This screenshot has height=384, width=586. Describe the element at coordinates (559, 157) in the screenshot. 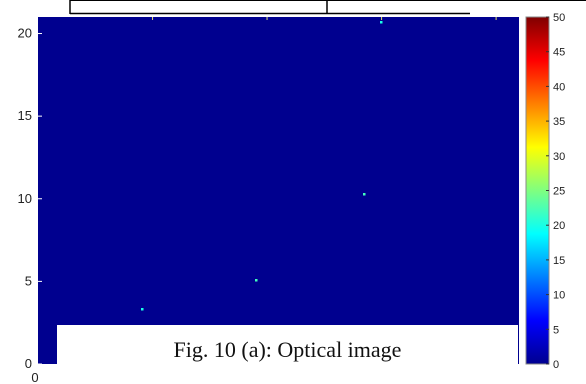

I see `colorbar-tick-label: 30` at that location.